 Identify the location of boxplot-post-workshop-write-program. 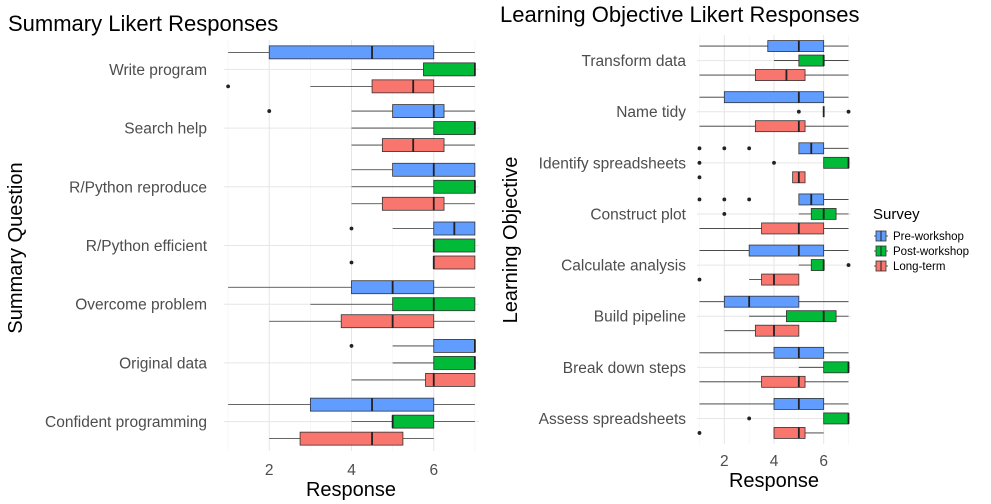
(413, 69).